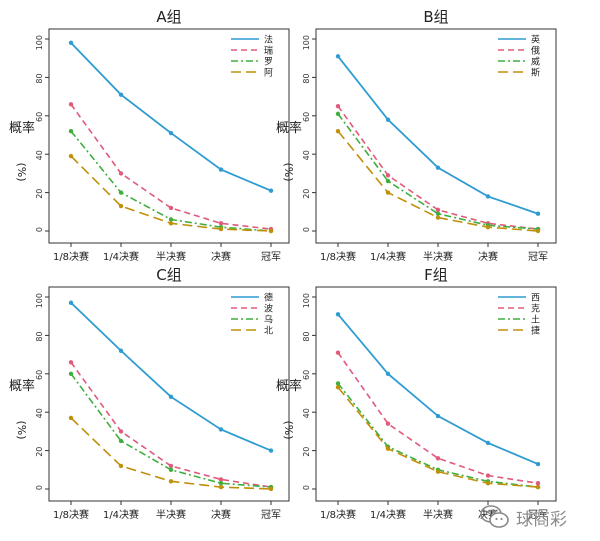 The image size is (600, 541). I want to click on legend-label: 阿, so click(268, 73).